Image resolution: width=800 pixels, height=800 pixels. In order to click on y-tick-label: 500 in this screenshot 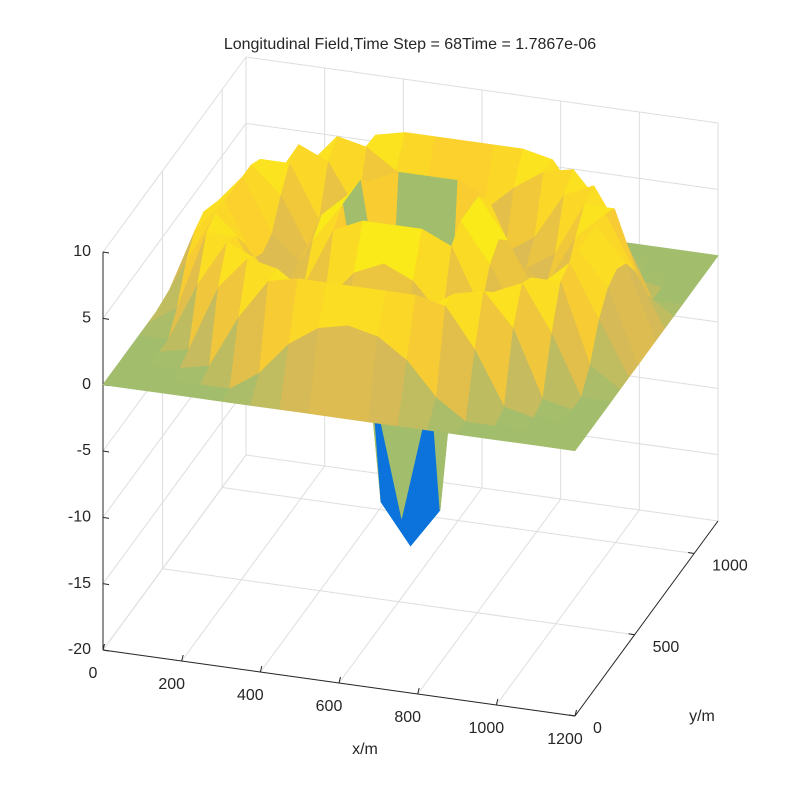, I will do `click(666, 647)`.